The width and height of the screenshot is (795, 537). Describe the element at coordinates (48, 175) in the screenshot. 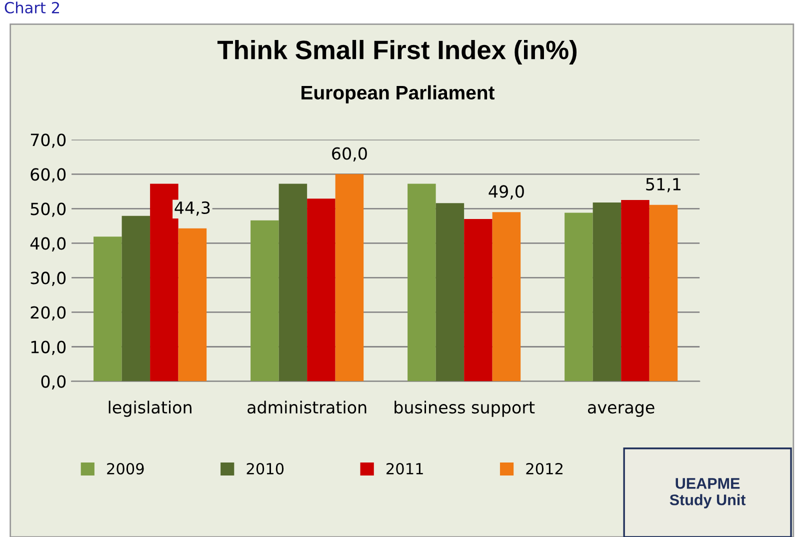

I see `y-tick-label: 60,0` at that location.